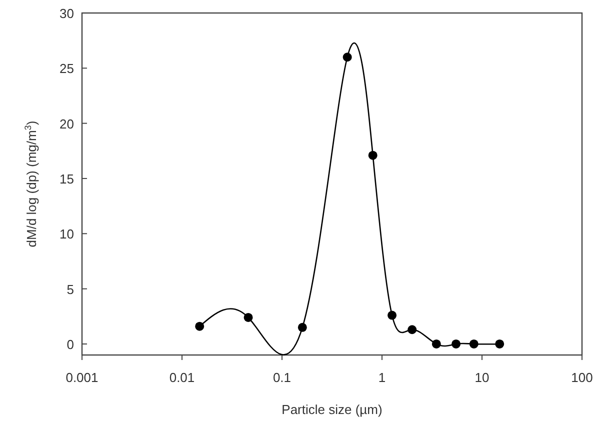  What do you see at coordinates (332, 409) in the screenshot?
I see `x-axis-title: Particle size (µm)` at bounding box center [332, 409].